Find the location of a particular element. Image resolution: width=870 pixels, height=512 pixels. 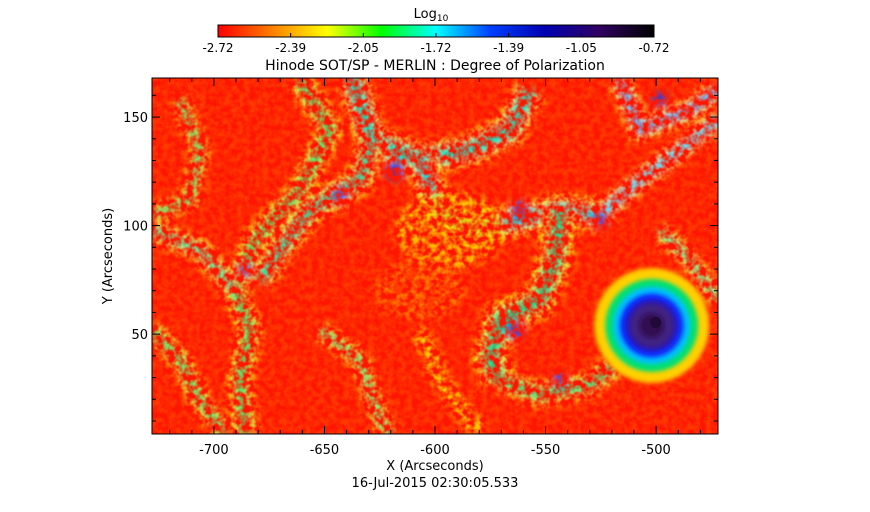

x-axis-label: X (Arcseconds) is located at coordinates (434, 466).